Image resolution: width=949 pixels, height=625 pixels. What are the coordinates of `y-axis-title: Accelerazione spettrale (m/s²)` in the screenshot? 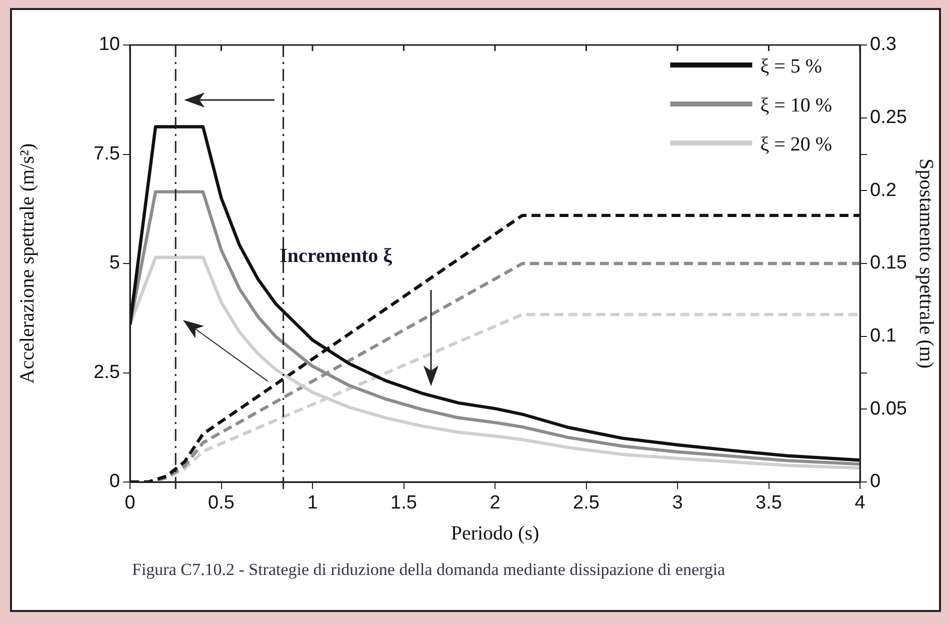 It's located at (27, 263).